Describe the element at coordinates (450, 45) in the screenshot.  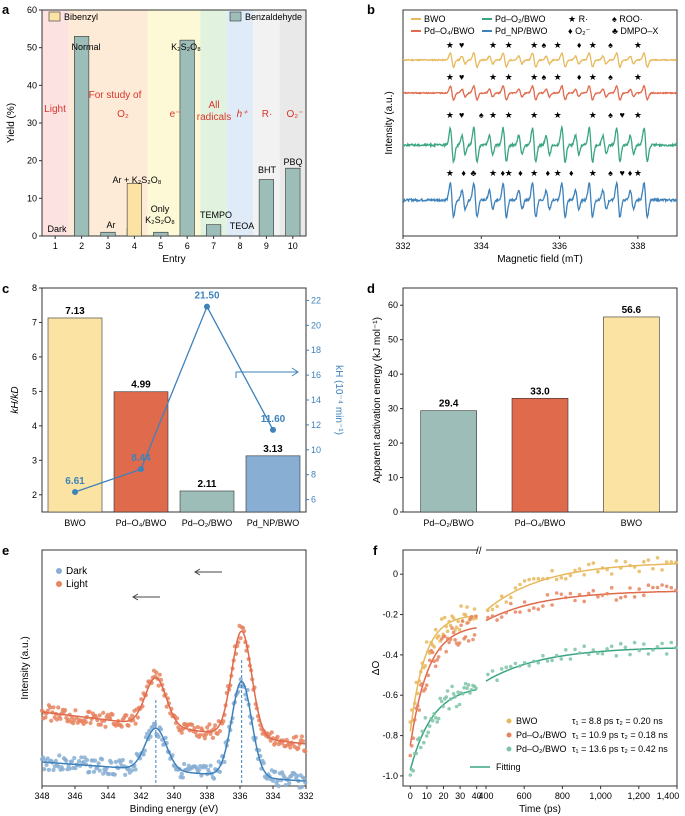
I see `b-symbol-0-0: ★` at that location.